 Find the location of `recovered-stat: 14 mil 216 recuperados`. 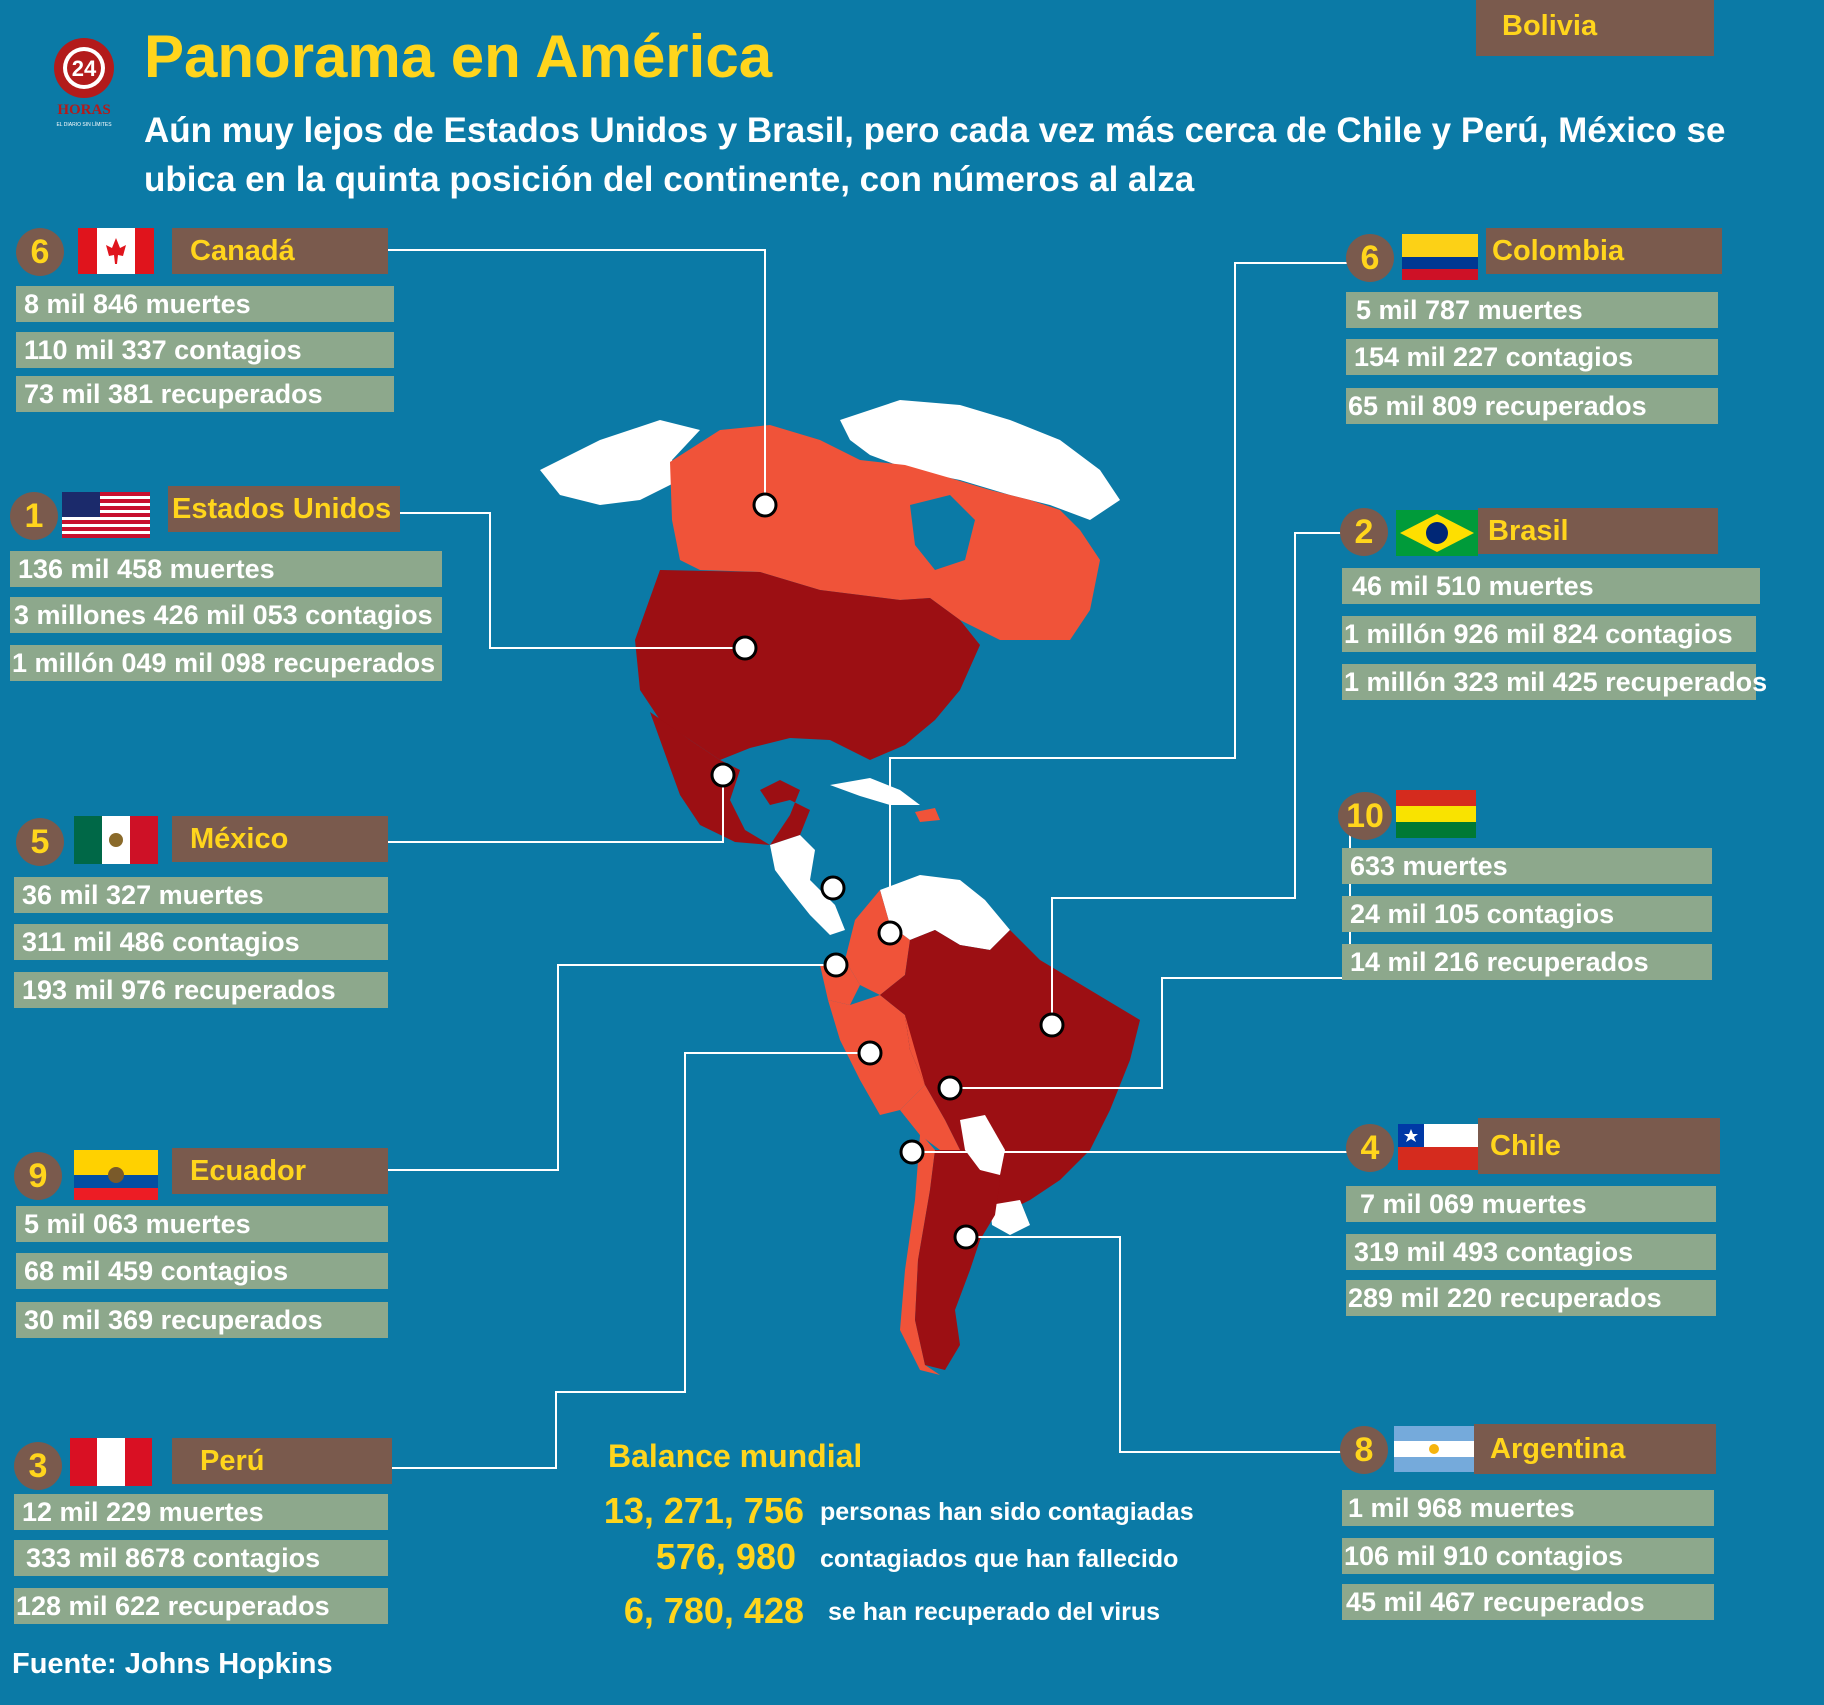

recovered-stat: 14 mil 216 recuperados is located at coordinates (1527, 962).